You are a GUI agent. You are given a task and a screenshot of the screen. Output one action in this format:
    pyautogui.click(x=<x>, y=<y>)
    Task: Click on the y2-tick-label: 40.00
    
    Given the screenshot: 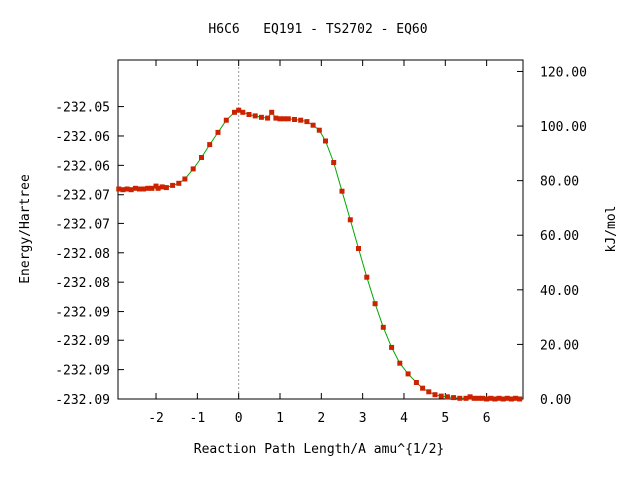 What is the action you would take?
    pyautogui.click(x=559, y=291)
    